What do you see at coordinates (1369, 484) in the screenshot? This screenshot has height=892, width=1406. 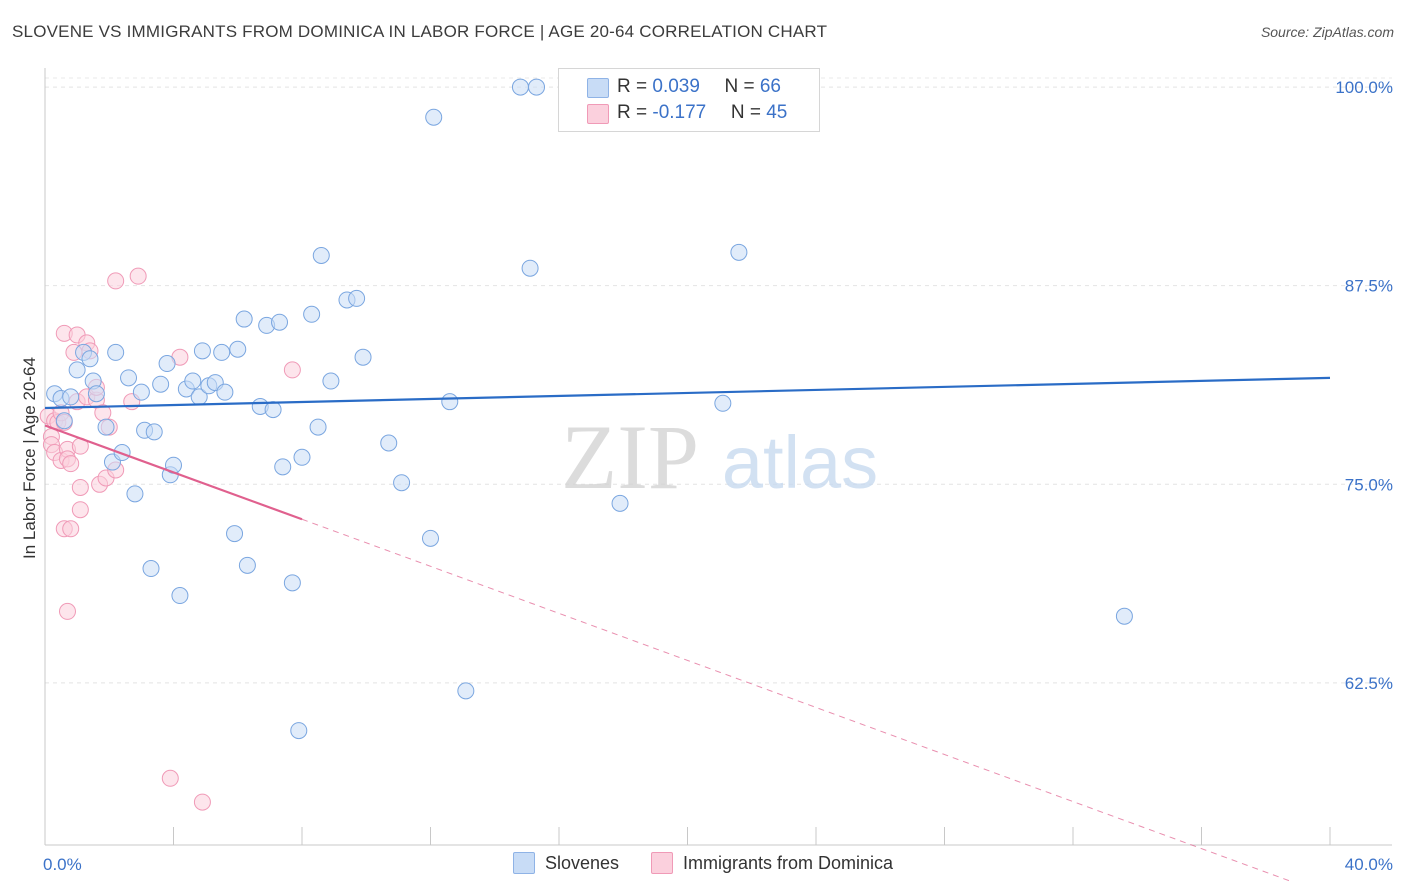 I see `y-tick-label: 75.0%` at bounding box center [1369, 484].